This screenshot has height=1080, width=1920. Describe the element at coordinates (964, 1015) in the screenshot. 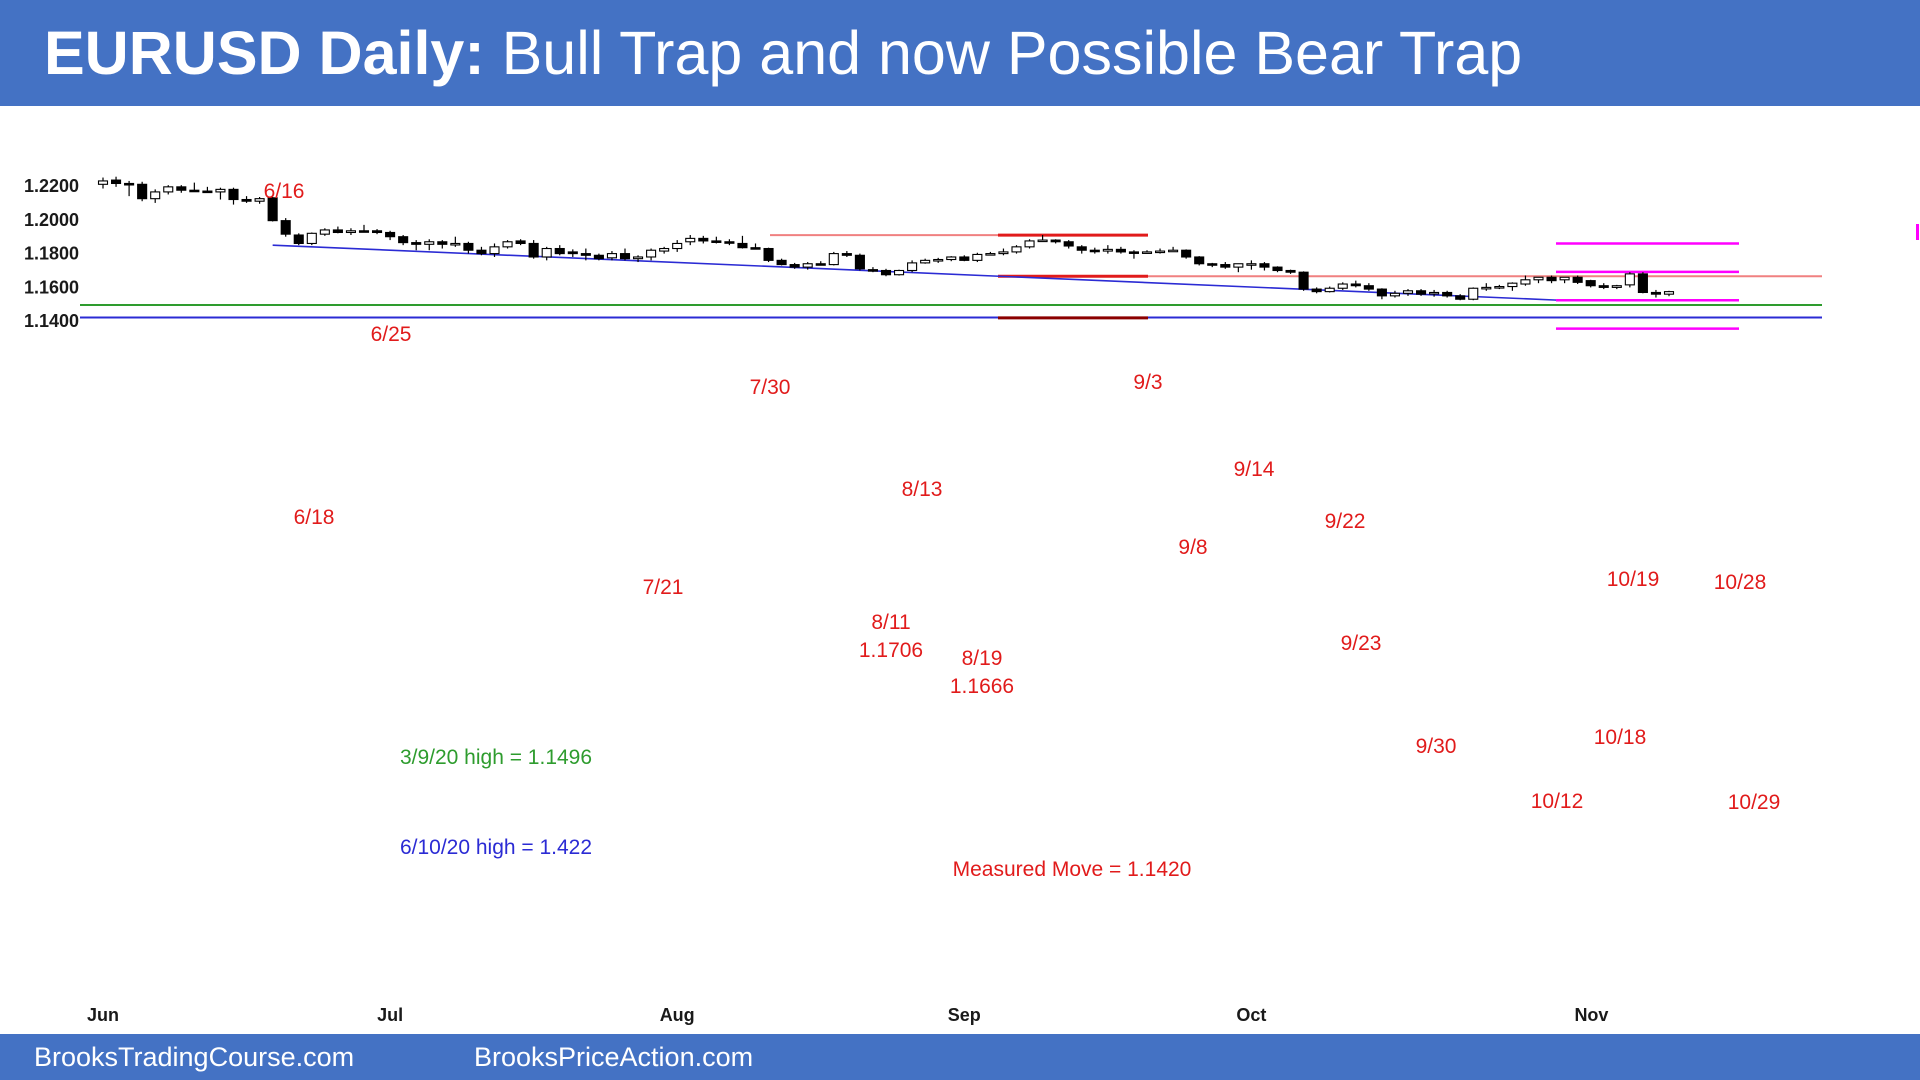

I see `x-tick-label: Sep` at that location.